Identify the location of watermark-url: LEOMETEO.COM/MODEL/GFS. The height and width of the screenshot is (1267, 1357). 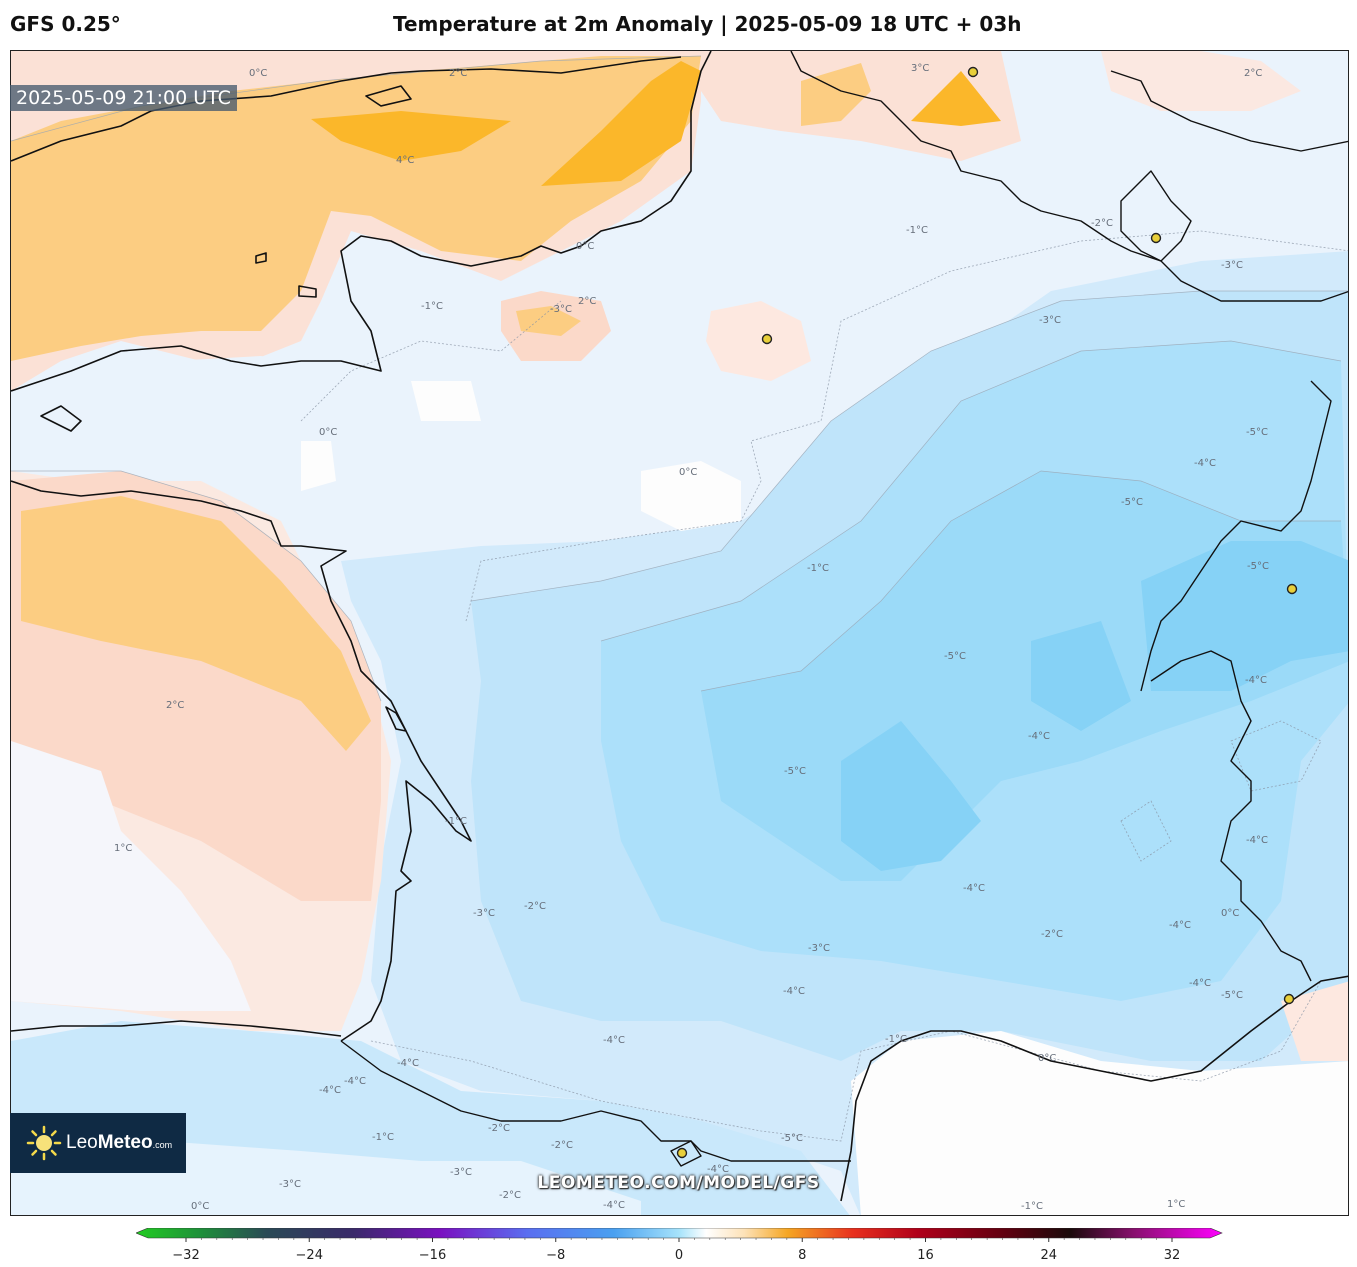
(678, 1183).